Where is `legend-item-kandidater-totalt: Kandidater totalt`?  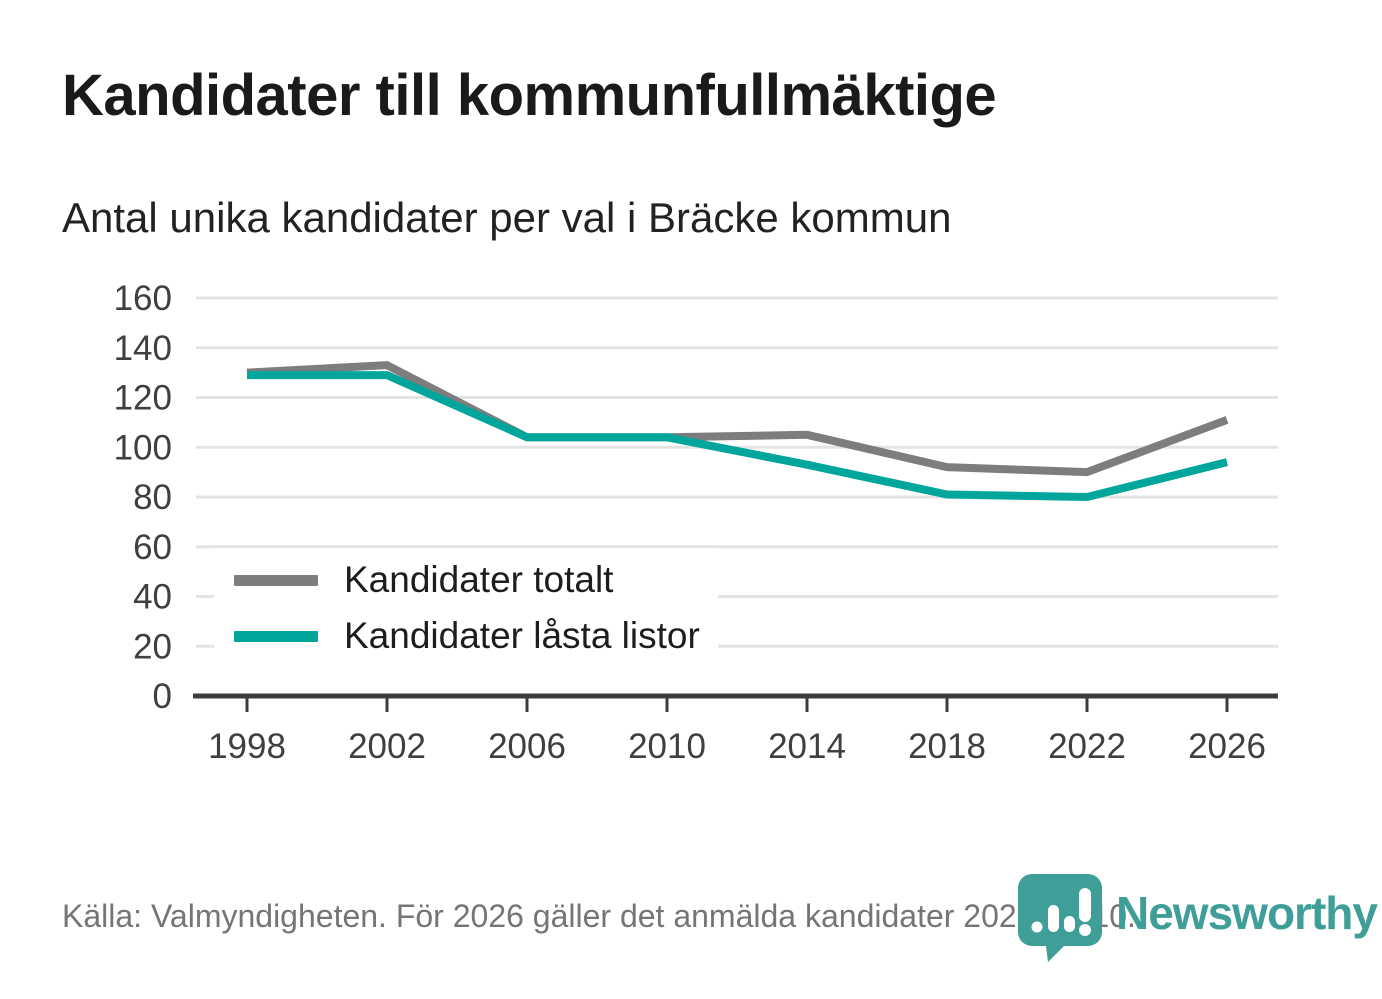
legend-item-kandidater-totalt: Kandidater totalt is located at coordinates (467, 580).